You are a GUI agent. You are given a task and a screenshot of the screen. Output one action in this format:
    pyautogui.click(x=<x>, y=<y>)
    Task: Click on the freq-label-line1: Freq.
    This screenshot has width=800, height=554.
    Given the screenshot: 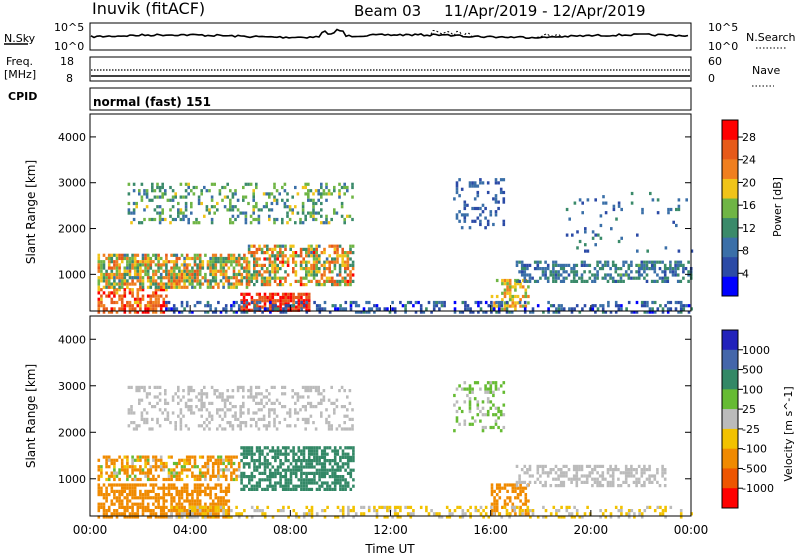 What is the action you would take?
    pyautogui.click(x=19, y=61)
    